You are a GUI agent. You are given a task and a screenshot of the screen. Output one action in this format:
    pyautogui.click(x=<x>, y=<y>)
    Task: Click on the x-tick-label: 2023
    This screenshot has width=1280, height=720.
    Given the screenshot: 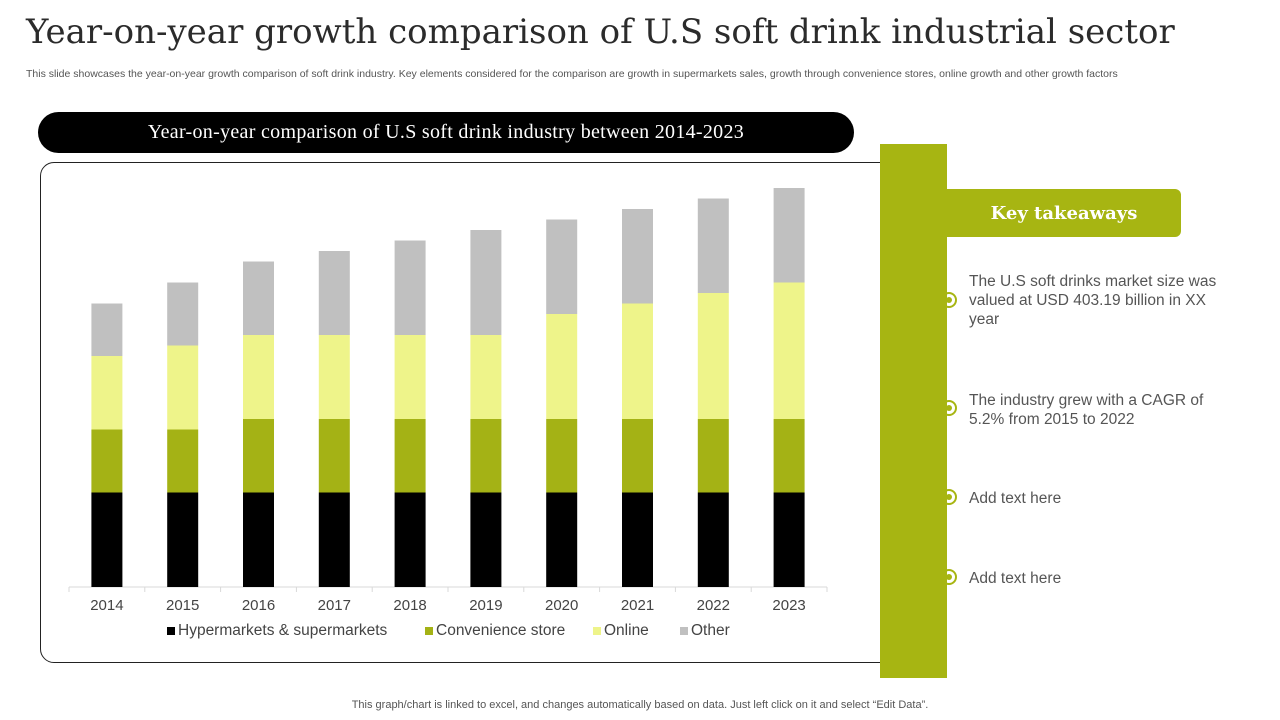 What is the action you would take?
    pyautogui.click(x=788, y=605)
    